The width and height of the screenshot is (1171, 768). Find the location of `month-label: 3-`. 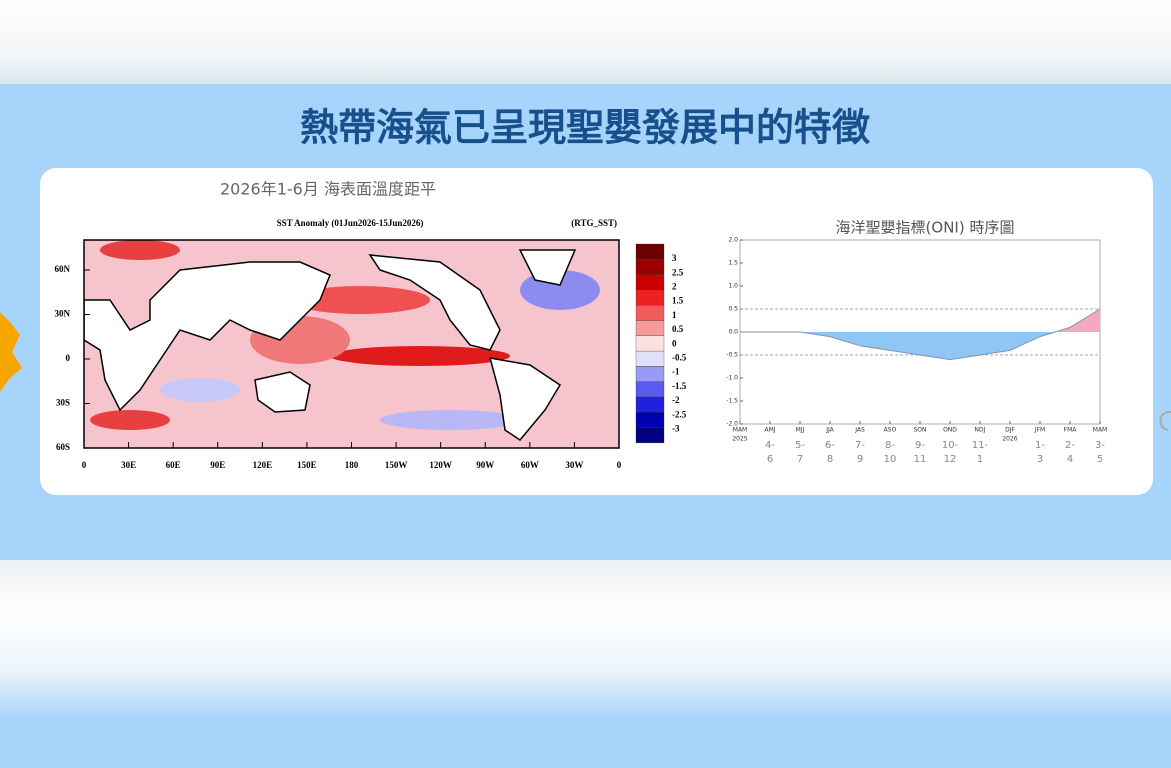

month-label: 3- is located at coordinates (1100, 445).